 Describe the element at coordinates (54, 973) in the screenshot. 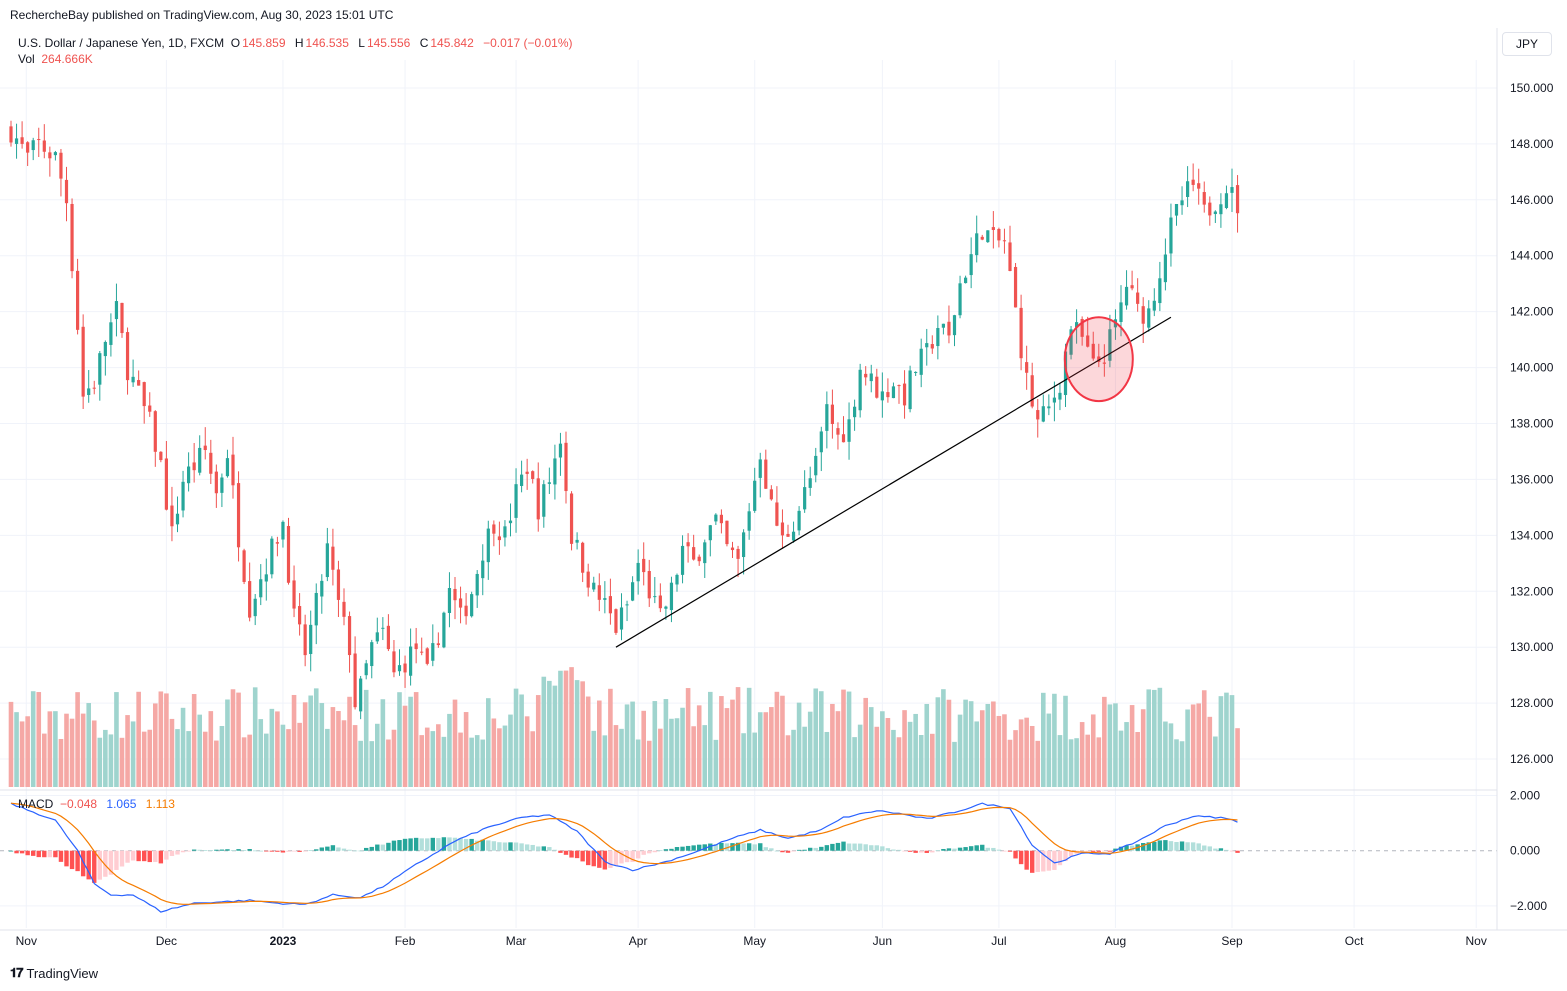

I see `tradingview-brand: 𝟏𝟕 TradingView` at that location.